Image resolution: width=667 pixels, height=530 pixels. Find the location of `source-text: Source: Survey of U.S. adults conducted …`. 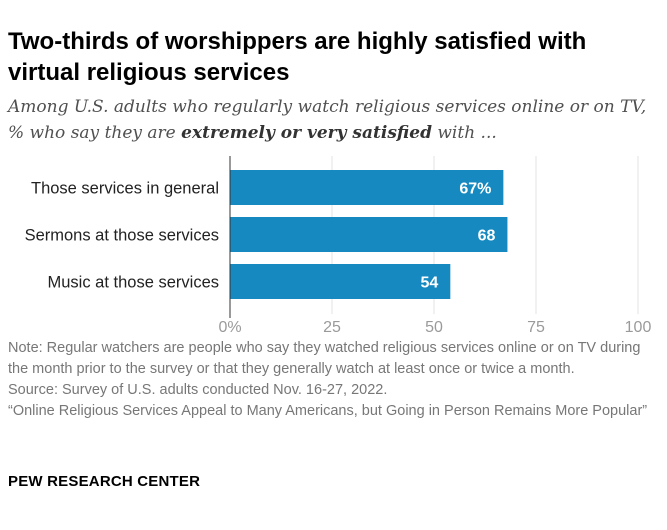

source-text: Source: Survey of U.S. adults conducted … is located at coordinates (198, 390).